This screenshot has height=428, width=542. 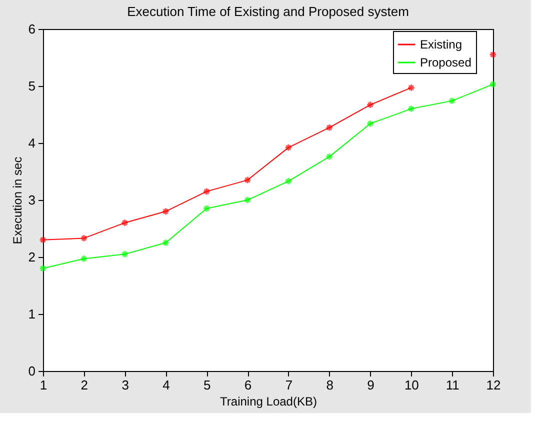 What do you see at coordinates (207, 385) in the screenshot?
I see `x-tick-label: 5` at bounding box center [207, 385].